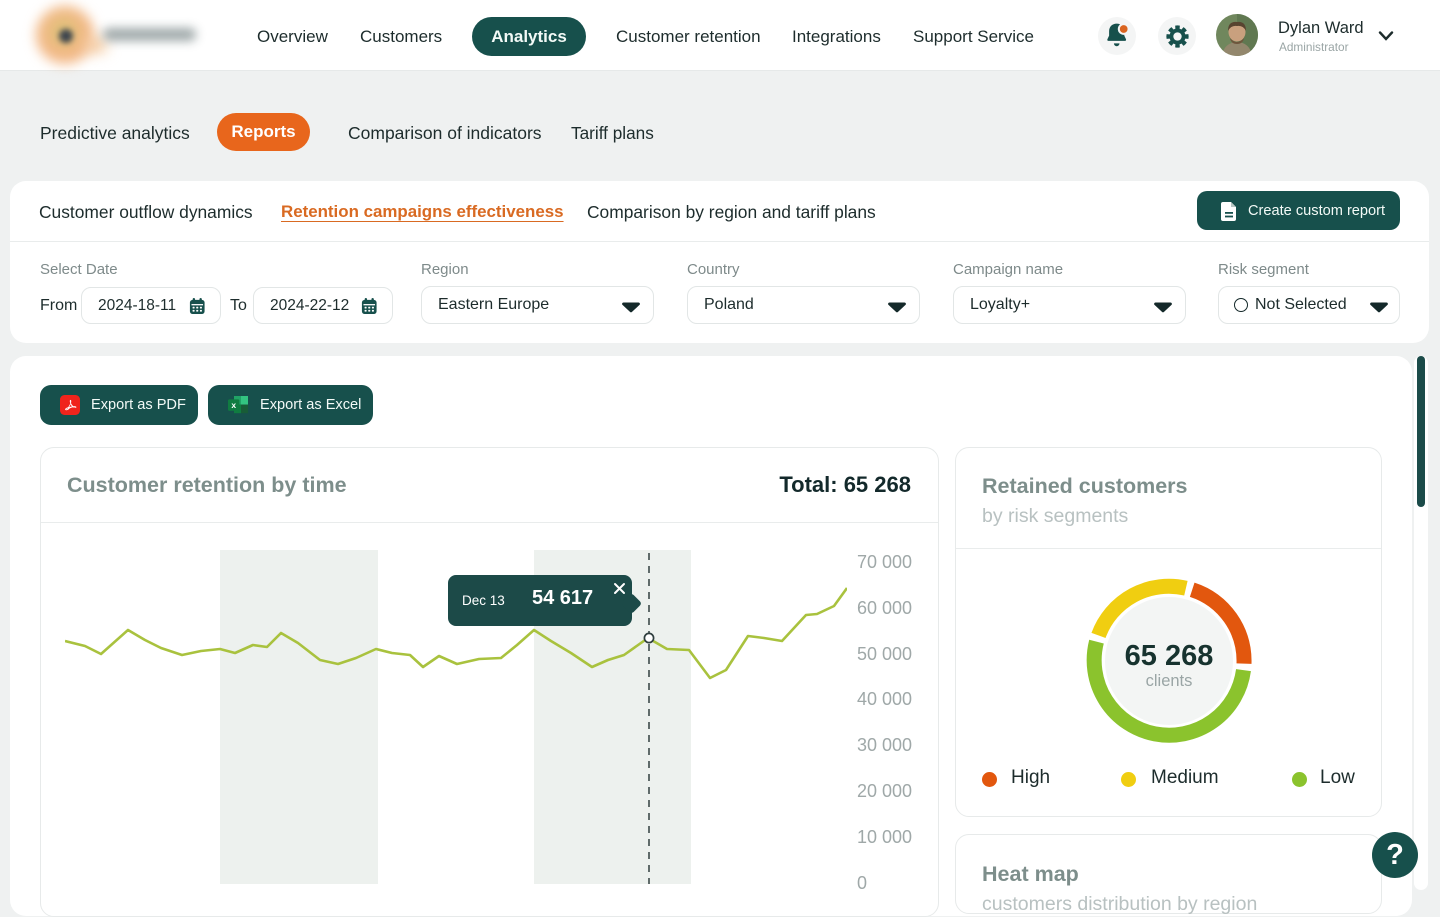 The height and width of the screenshot is (917, 1440). I want to click on svg-text: clients, so click(1169, 681).